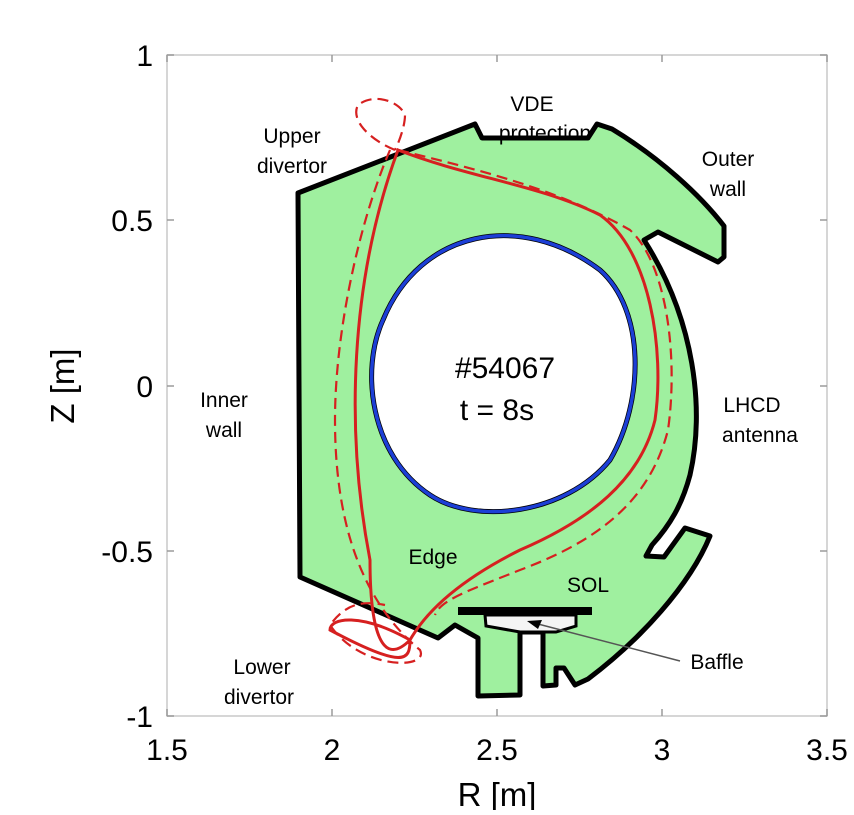 This screenshot has height=815, width=854. What do you see at coordinates (716, 662) in the screenshot?
I see `label-baffle: Baffle` at bounding box center [716, 662].